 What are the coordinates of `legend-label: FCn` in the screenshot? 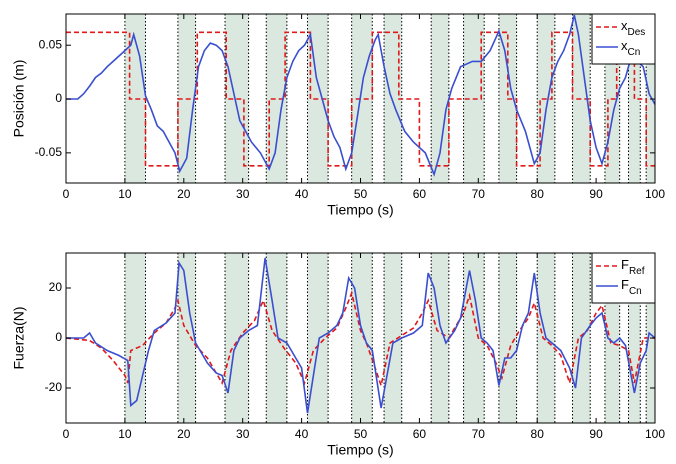 It's located at (631, 286).